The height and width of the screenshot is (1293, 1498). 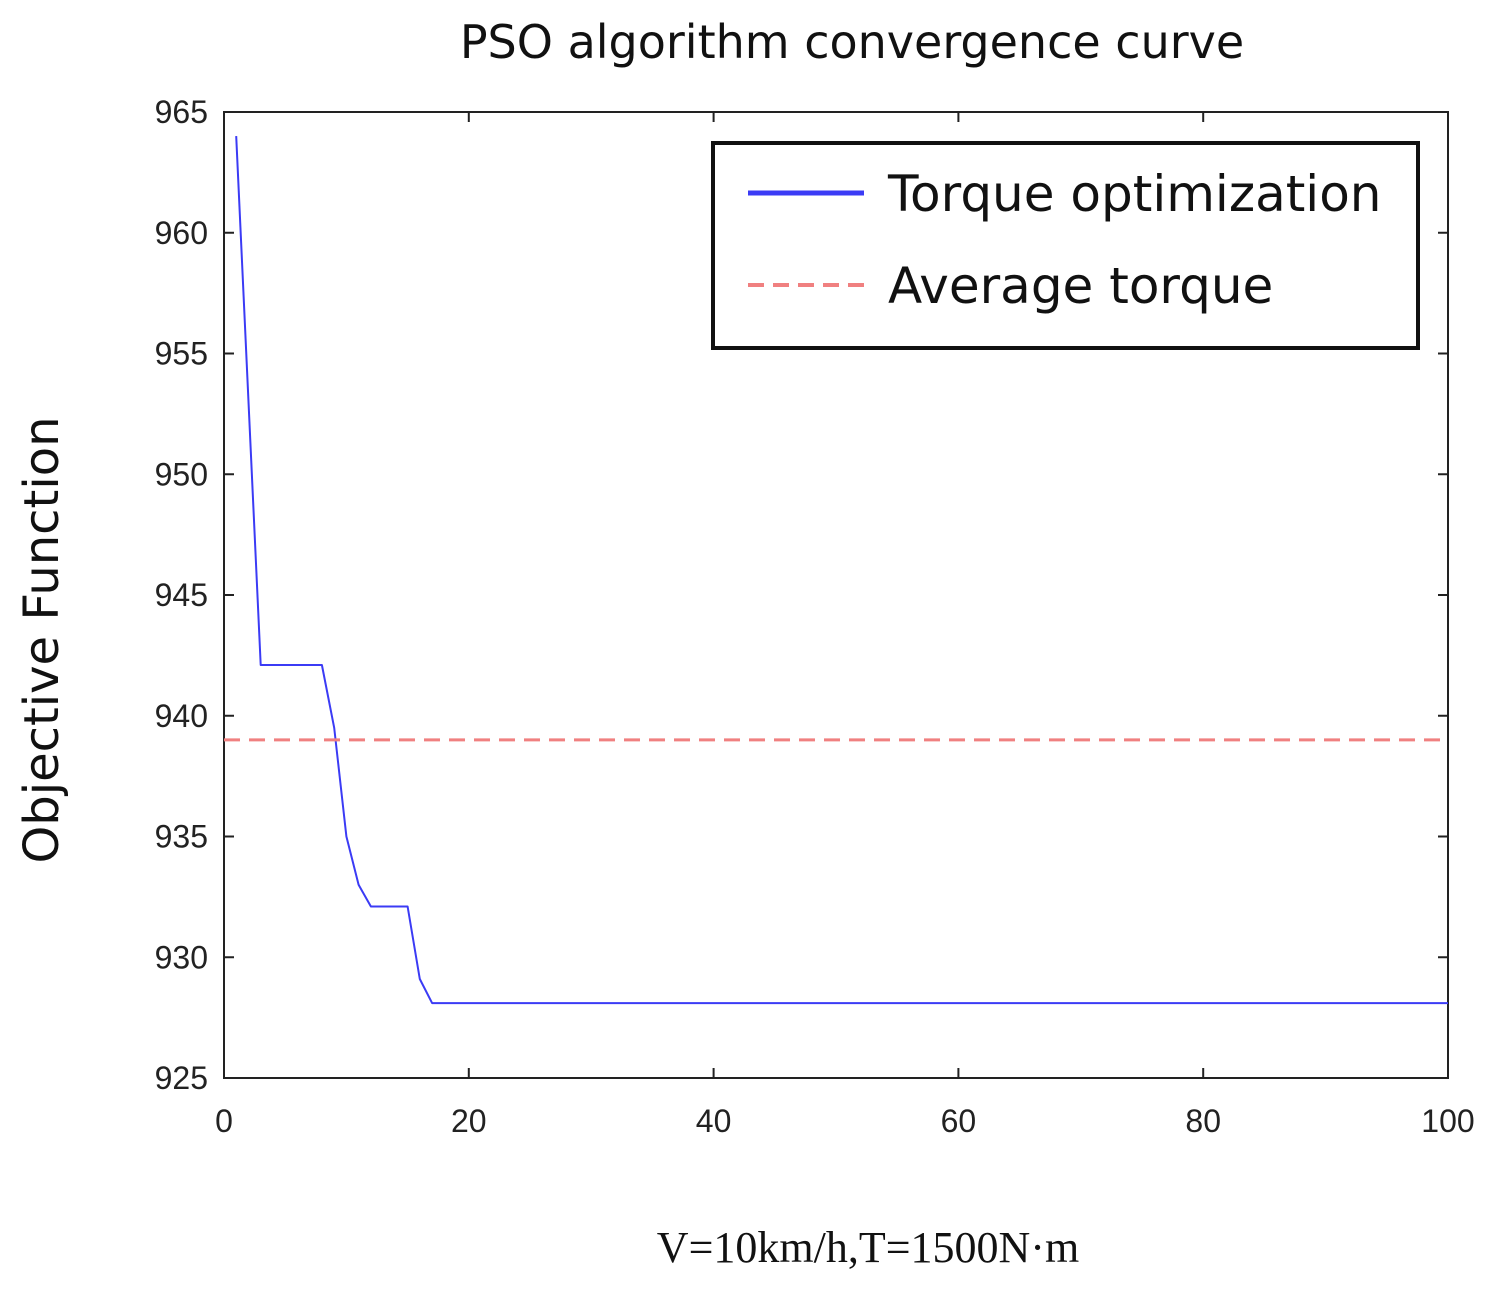 What do you see at coordinates (181, 957) in the screenshot?
I see `y-tick-label: 930` at bounding box center [181, 957].